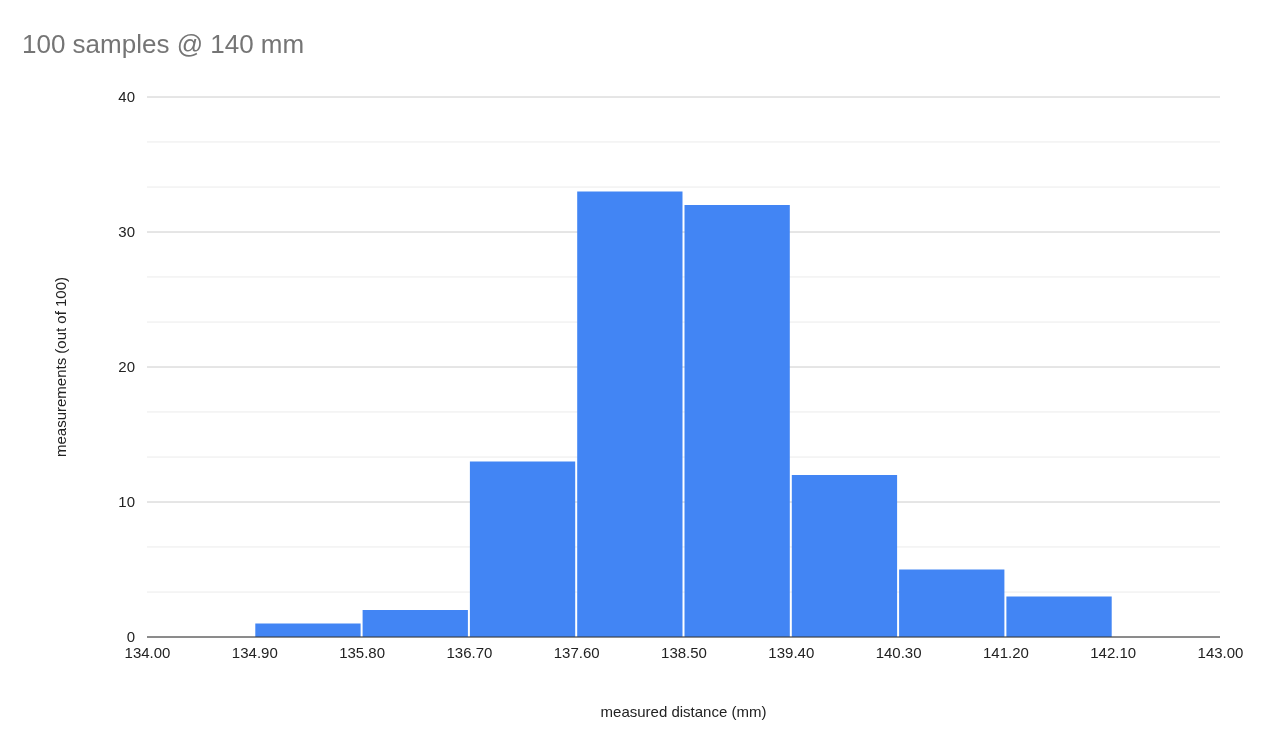 Image resolution: width=1273 pixels, height=735 pixels. What do you see at coordinates (576, 652) in the screenshot?
I see `x-tick-label: 137.60` at bounding box center [576, 652].